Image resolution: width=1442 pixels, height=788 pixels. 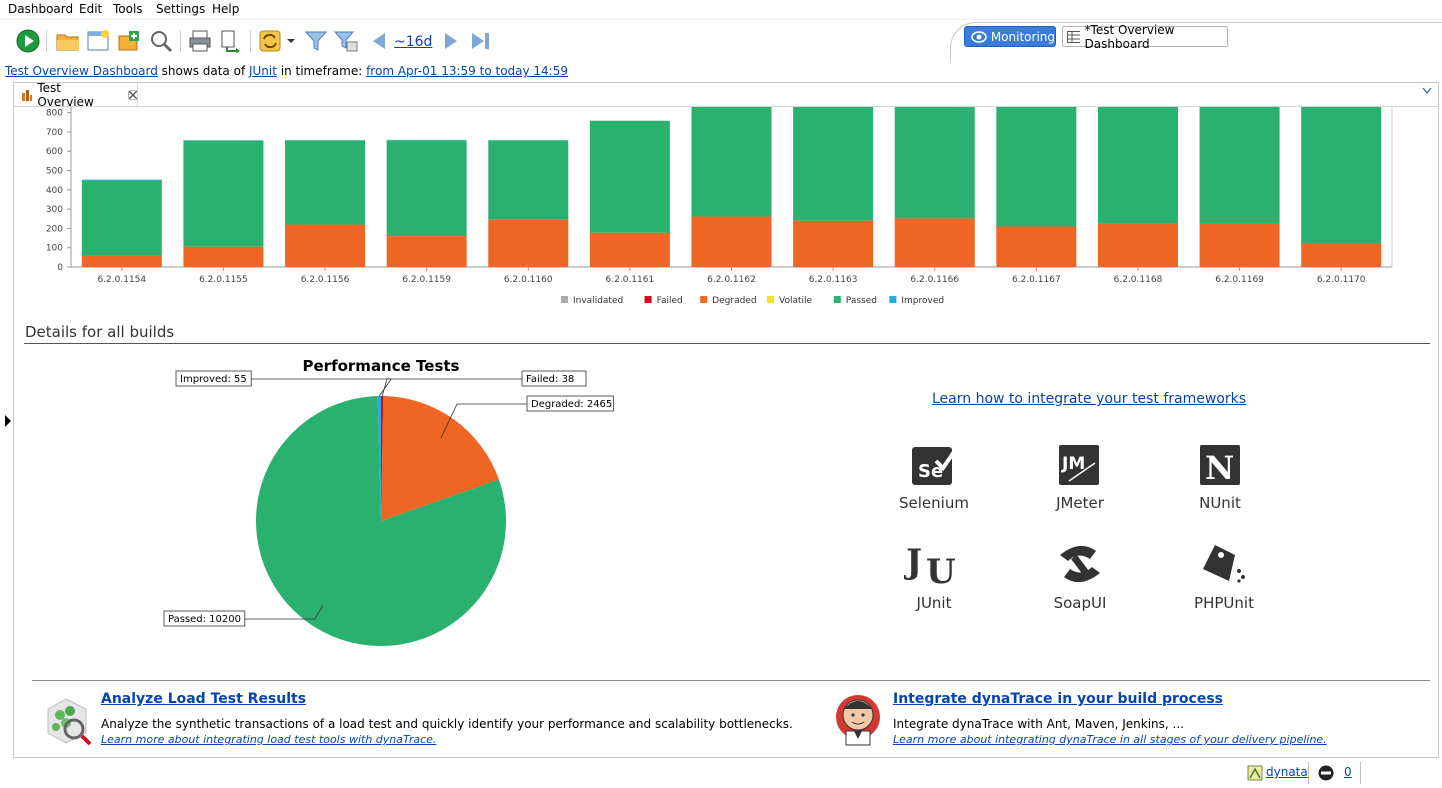 What do you see at coordinates (54, 249) in the screenshot?
I see `y-tick-label: 100` at bounding box center [54, 249].